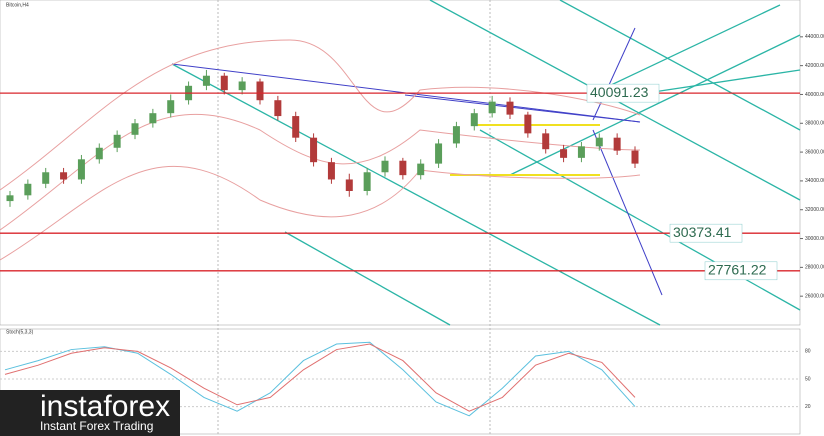 The width and height of the screenshot is (824, 436). What do you see at coordinates (808, 407) in the screenshot?
I see `y-tick-label: 20` at bounding box center [808, 407].